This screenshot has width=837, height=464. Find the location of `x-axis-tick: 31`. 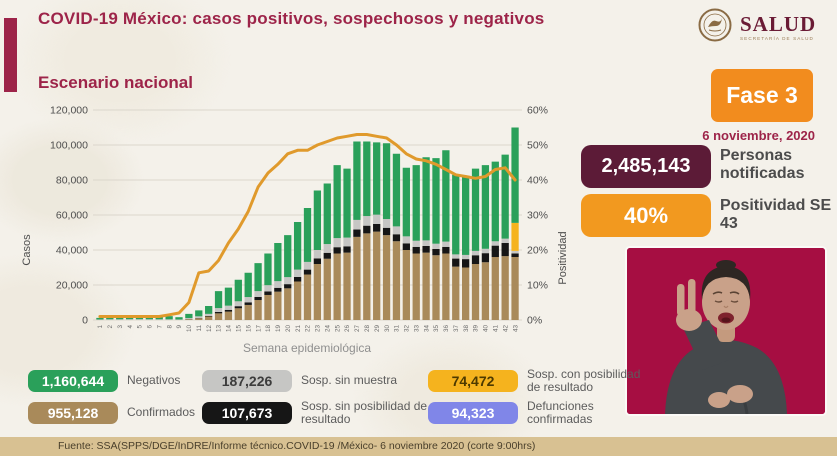

x-axis-tick: 31 is located at coordinates (397, 329).